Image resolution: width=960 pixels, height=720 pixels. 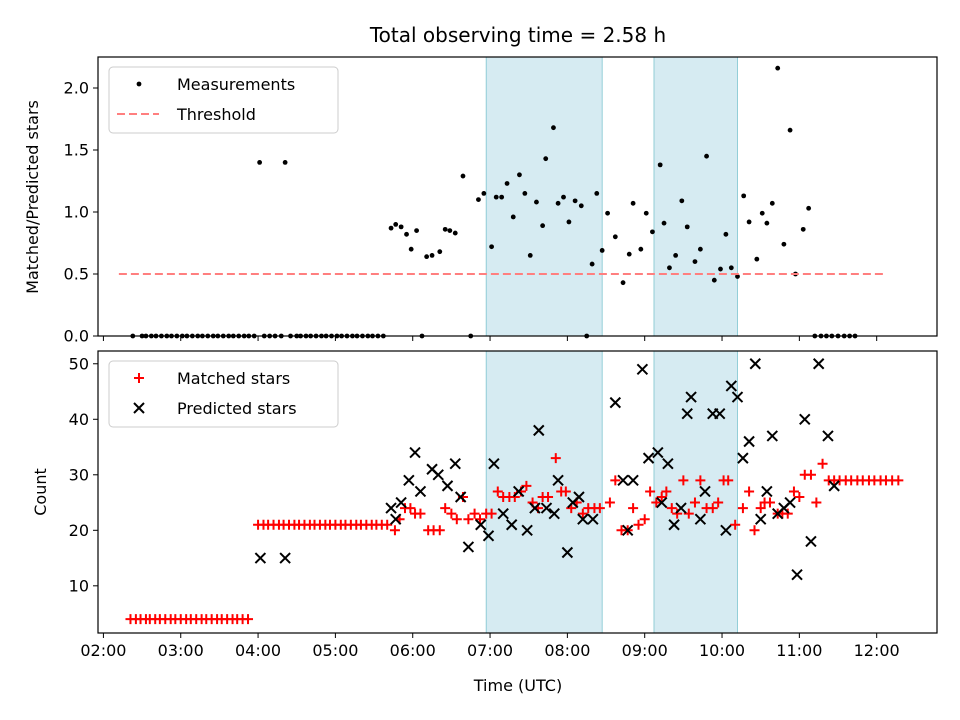 What do you see at coordinates (76, 88) in the screenshot?
I see `top-y-tick-label: 2.0` at bounding box center [76, 88].